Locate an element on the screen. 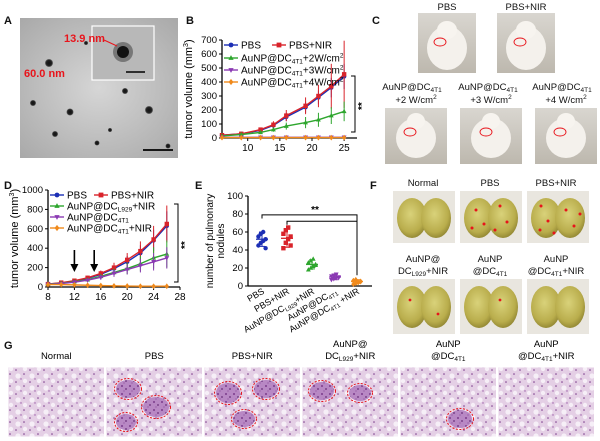 This screenshot has width=600, height=441. histology-caption-line1: AuNP@ is located at coordinates (350, 344).